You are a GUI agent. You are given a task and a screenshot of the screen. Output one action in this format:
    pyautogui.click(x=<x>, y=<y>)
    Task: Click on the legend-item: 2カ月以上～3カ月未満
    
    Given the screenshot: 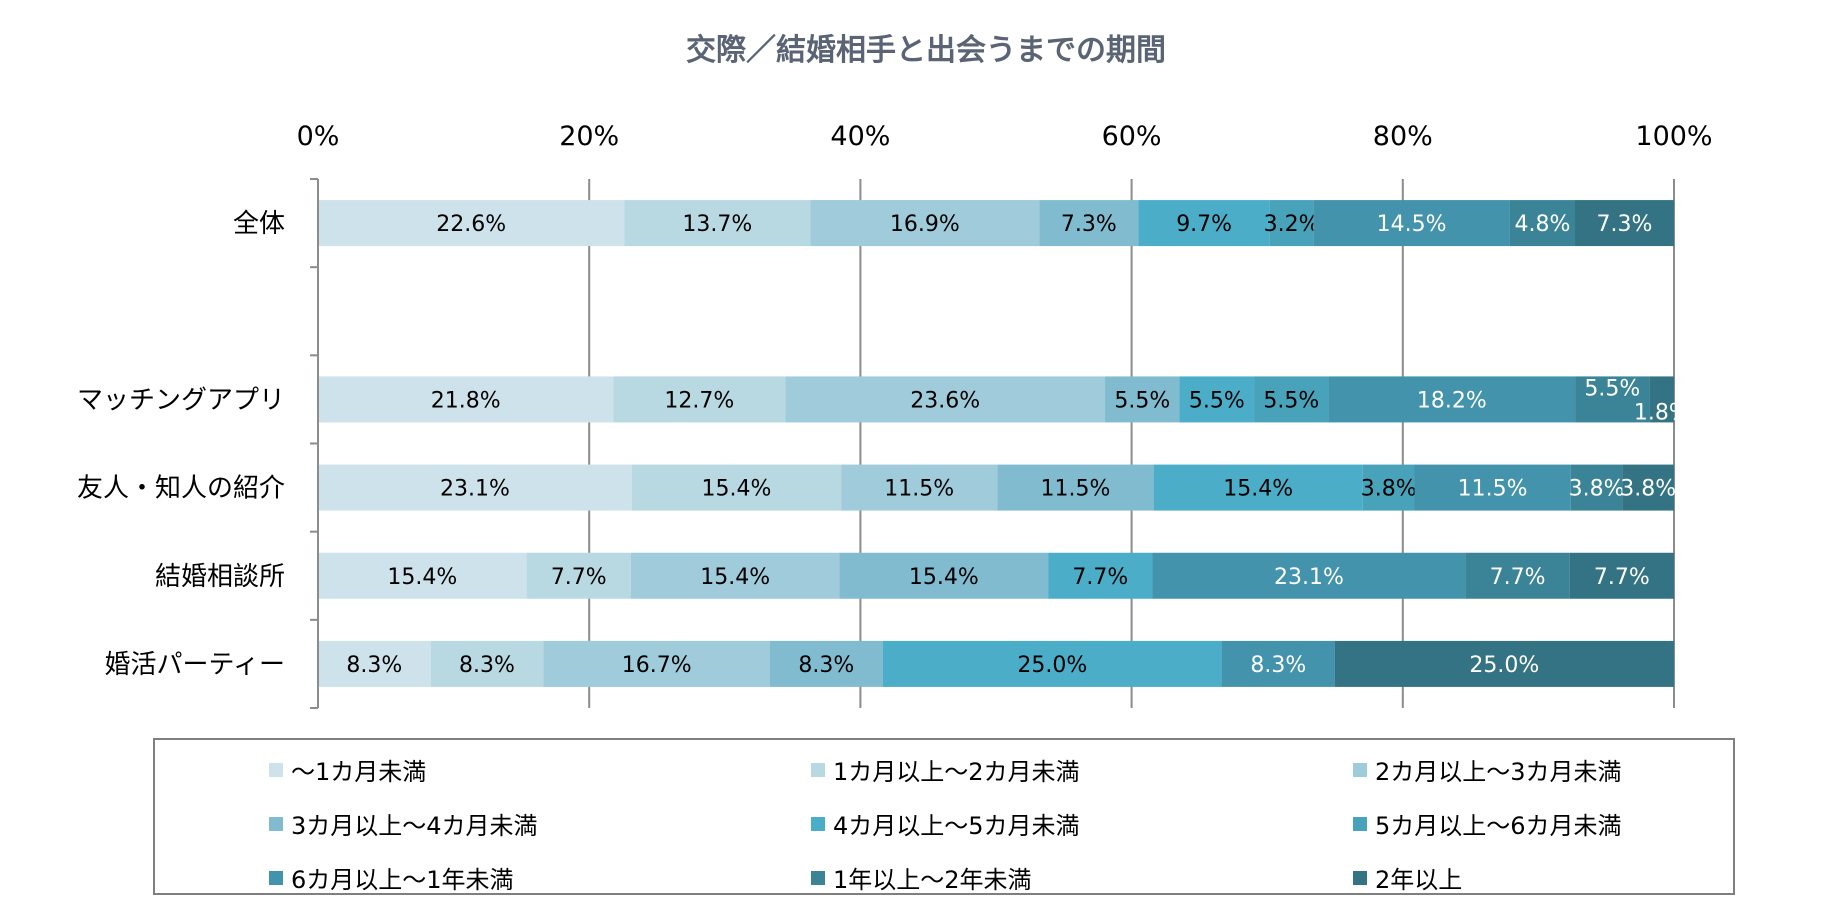 What is the action you would take?
    pyautogui.click(x=1487, y=769)
    